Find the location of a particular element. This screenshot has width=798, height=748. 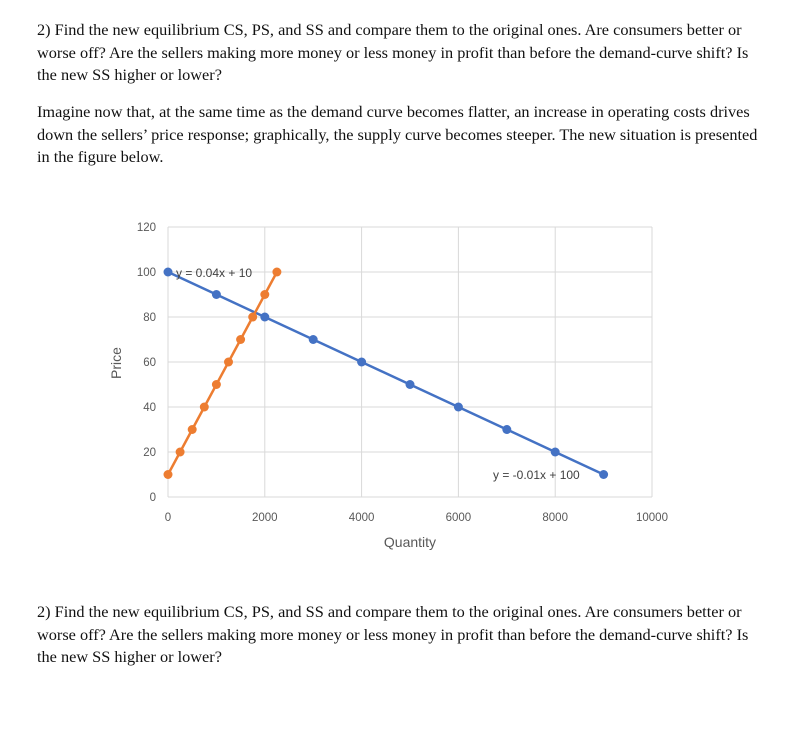

x-tick-label: 0 is located at coordinates (168, 518).